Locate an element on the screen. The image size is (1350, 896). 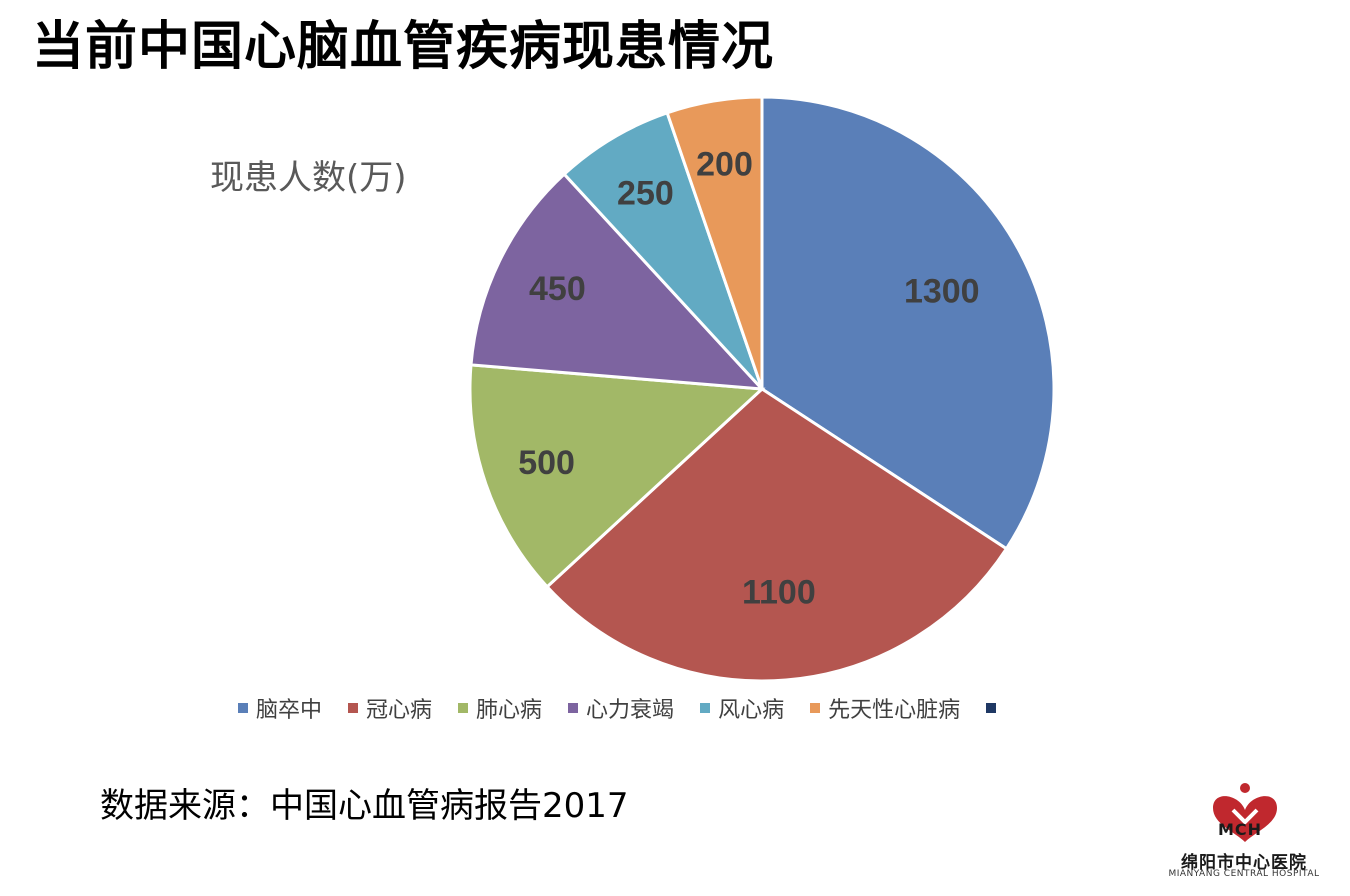
legend-item-2: 冠心病 is located at coordinates (390, 708).